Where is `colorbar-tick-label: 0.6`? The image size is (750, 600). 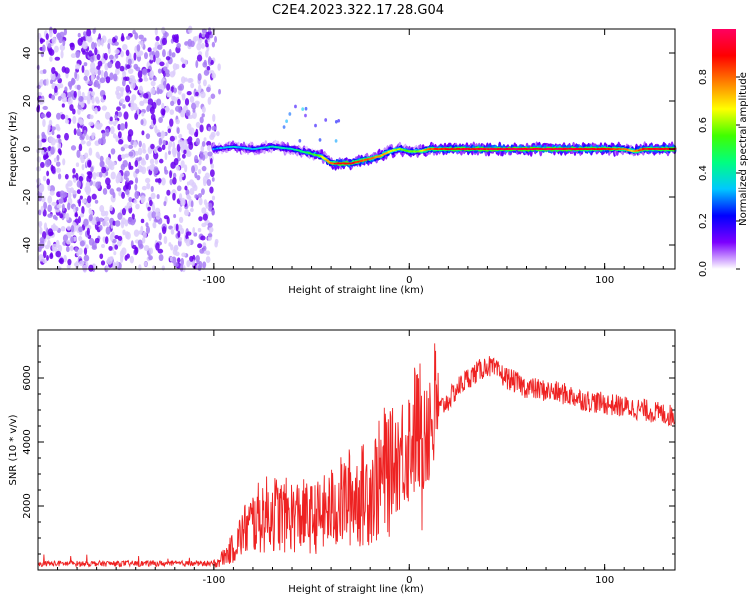
colorbar-tick-label: 0.6 is located at coordinates (703, 125).